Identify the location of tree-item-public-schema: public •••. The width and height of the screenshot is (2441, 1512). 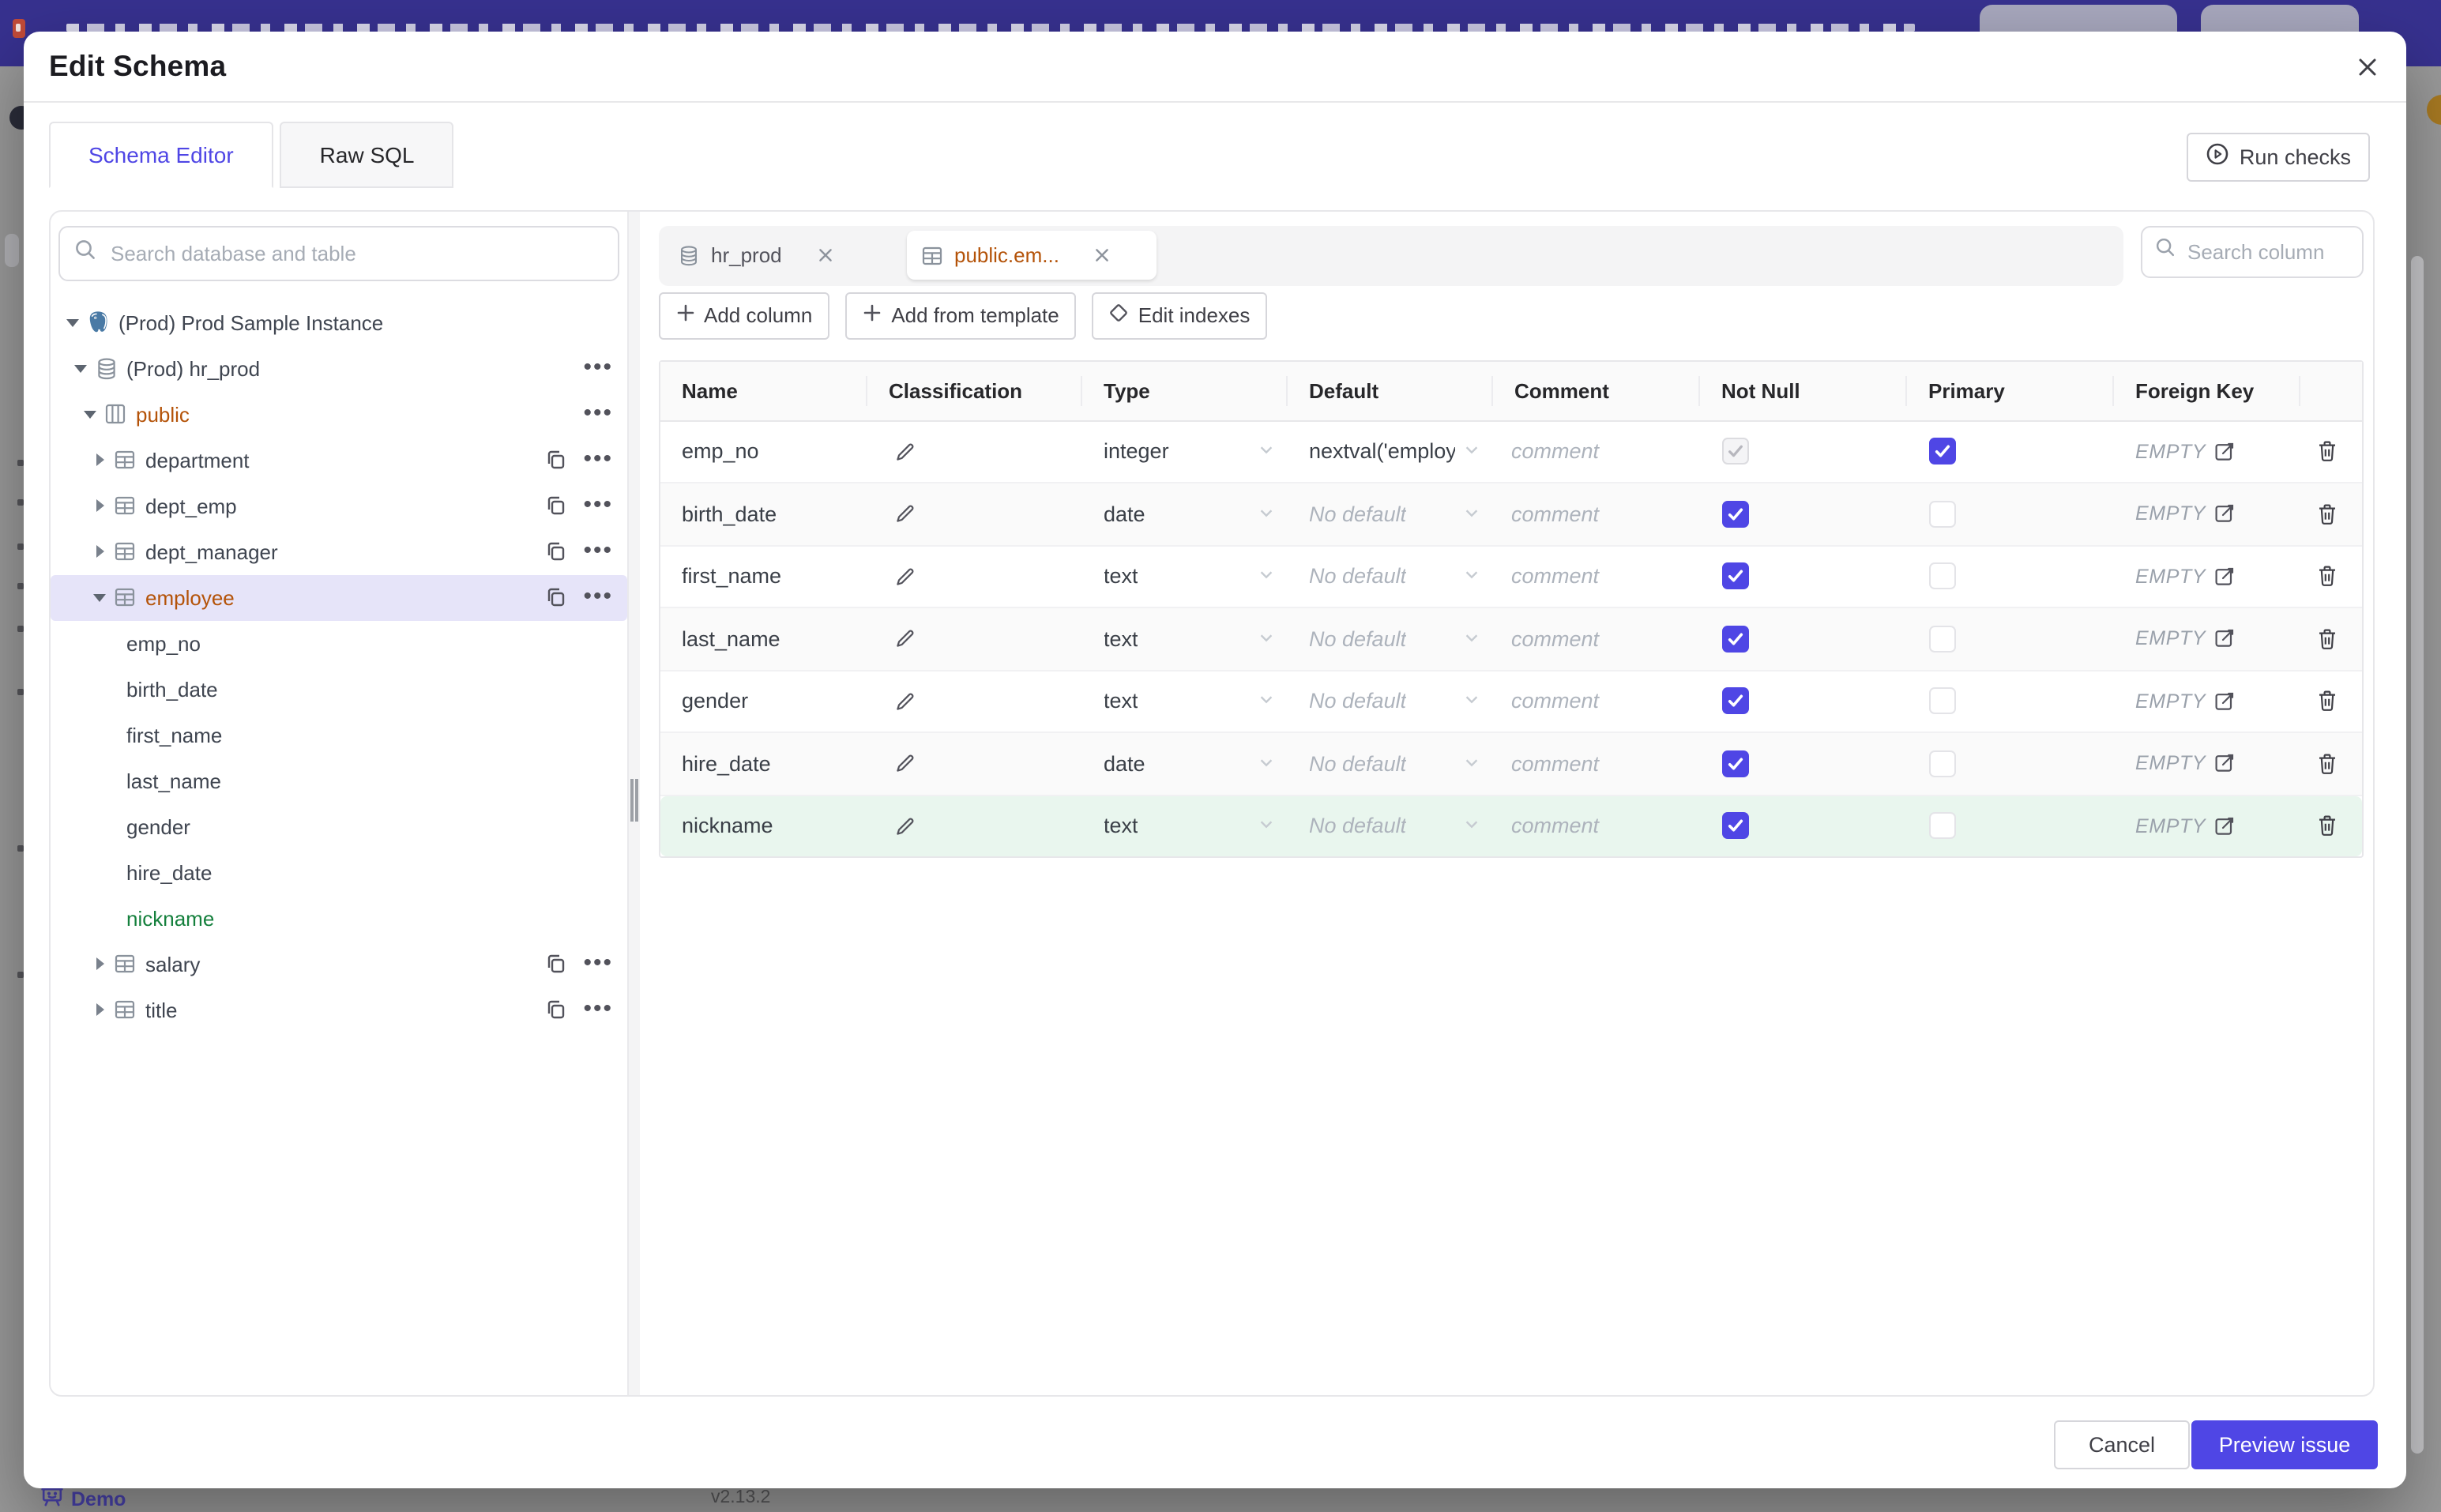
(339, 414).